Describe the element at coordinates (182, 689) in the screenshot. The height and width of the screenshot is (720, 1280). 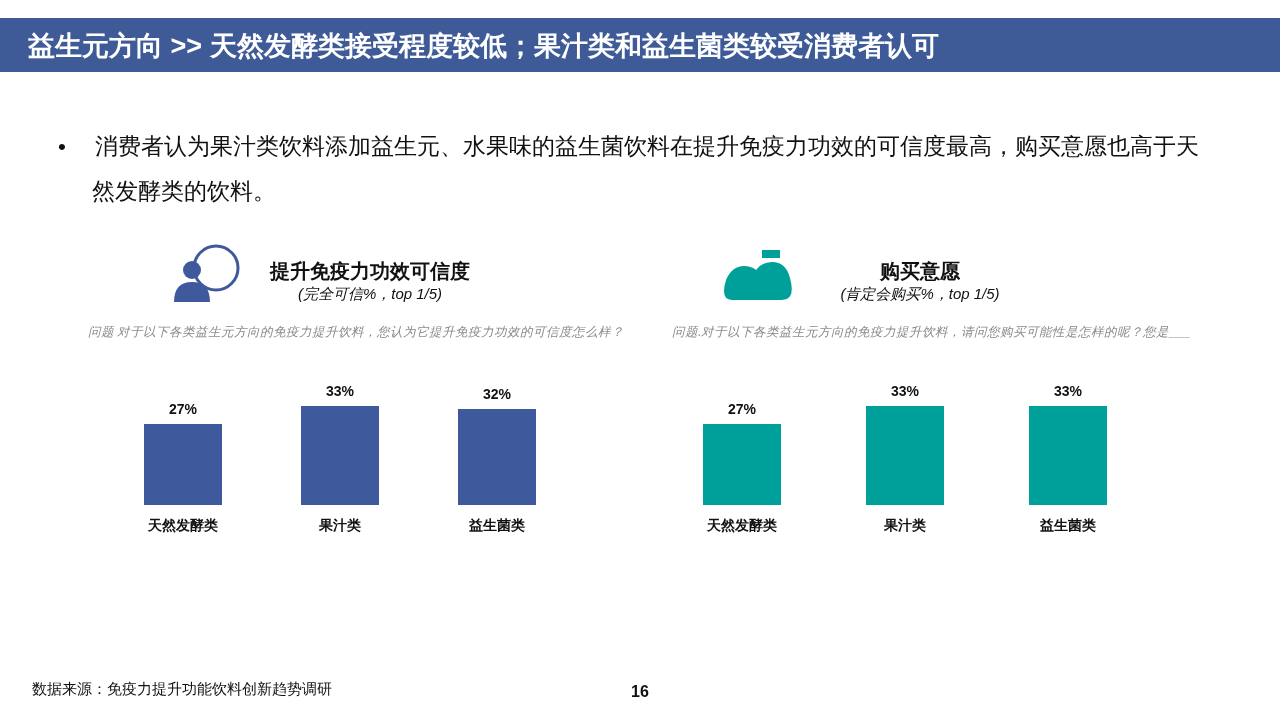
I see `source-note: 数据来源：免疫力提升功能饮料创新趋势调研` at that location.